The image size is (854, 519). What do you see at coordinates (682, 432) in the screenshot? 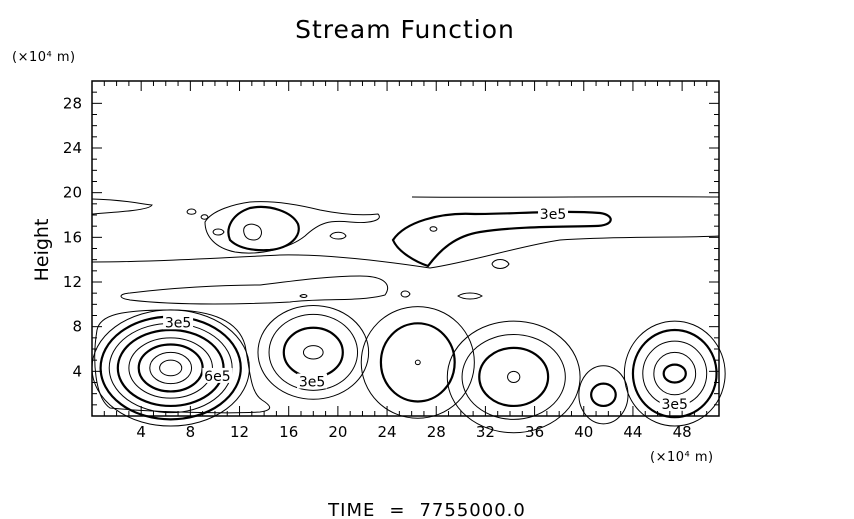
I see `x-tick-label: 48` at bounding box center [682, 432].